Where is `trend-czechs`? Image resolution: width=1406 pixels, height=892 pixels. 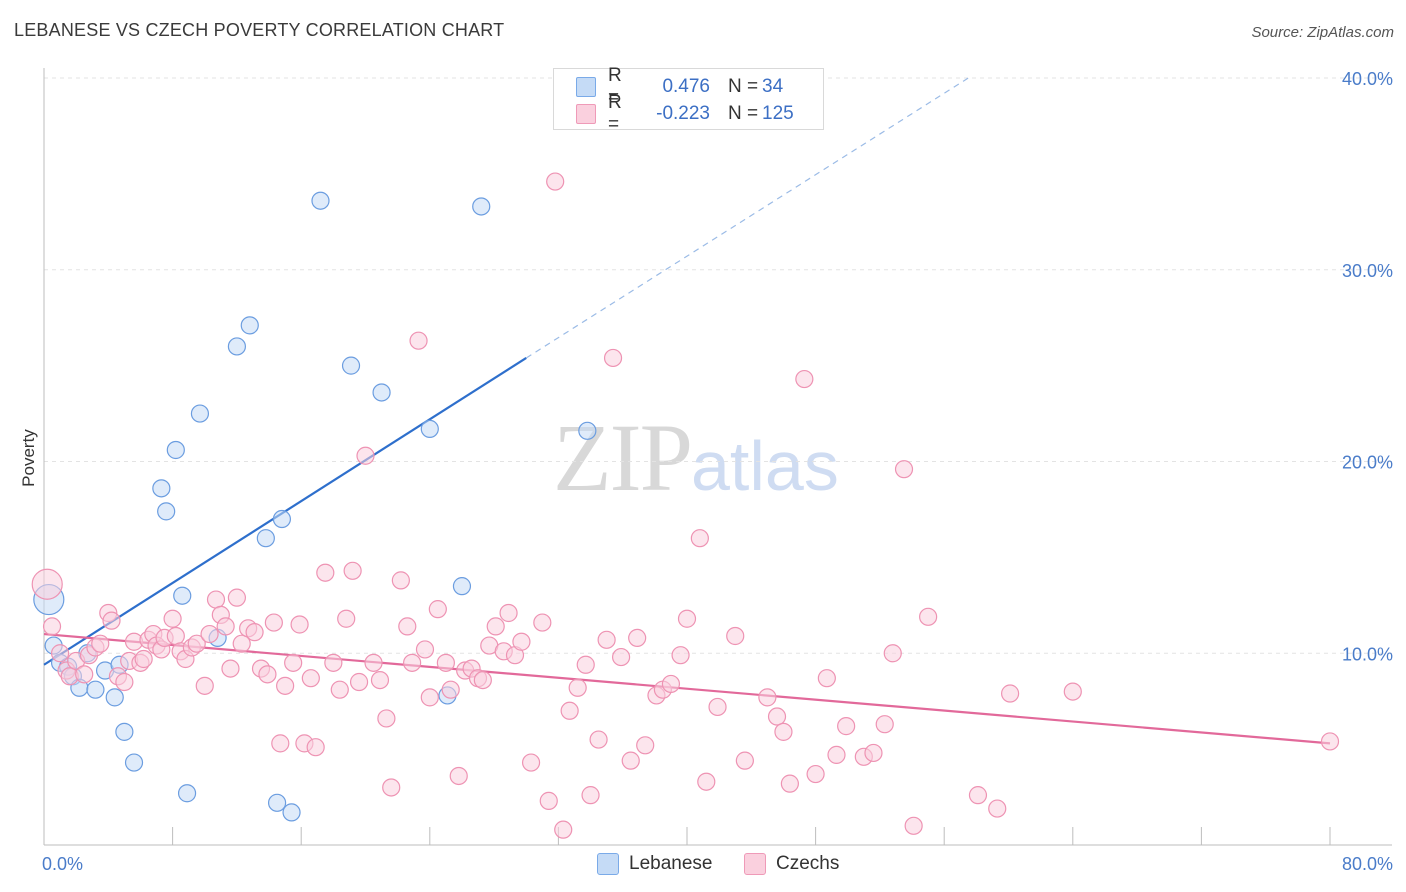
trend-czechs is located at coordinates (687, 688).